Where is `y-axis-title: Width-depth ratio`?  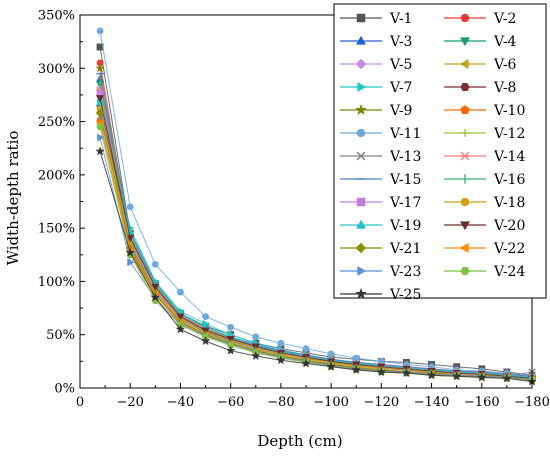
y-axis-title: Width-depth ratio is located at coordinates (13, 198).